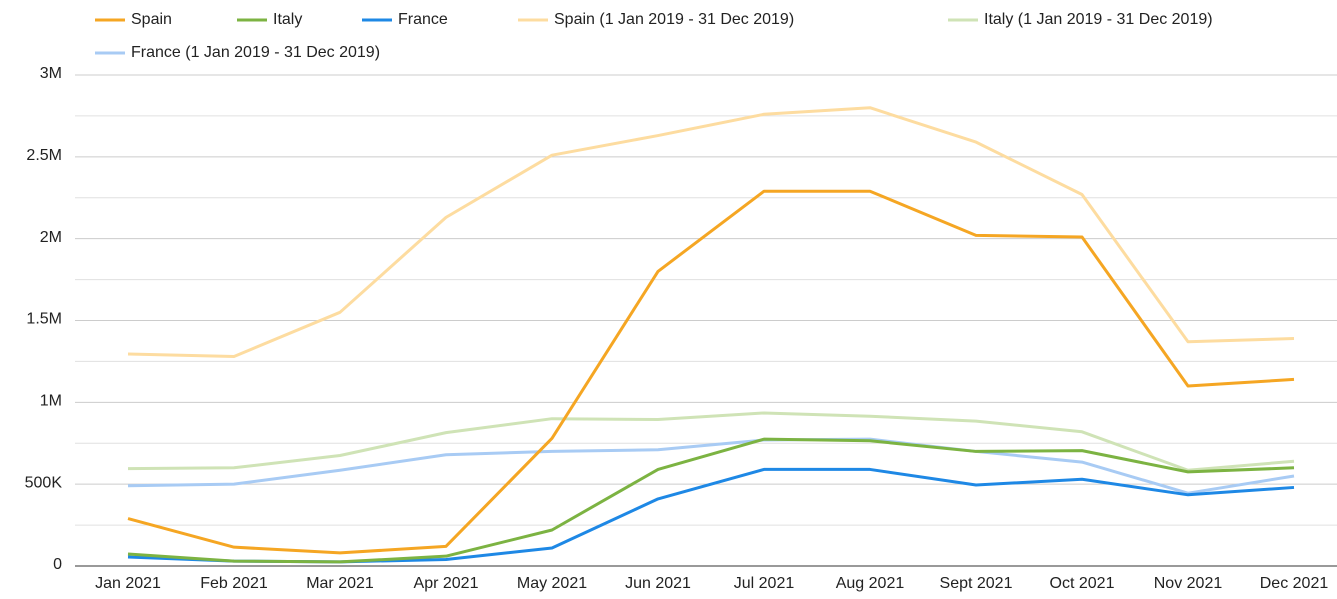 The width and height of the screenshot is (1337, 599). What do you see at coordinates (1294, 583) in the screenshot?
I see `x-tick-label: Dec 2021` at bounding box center [1294, 583].